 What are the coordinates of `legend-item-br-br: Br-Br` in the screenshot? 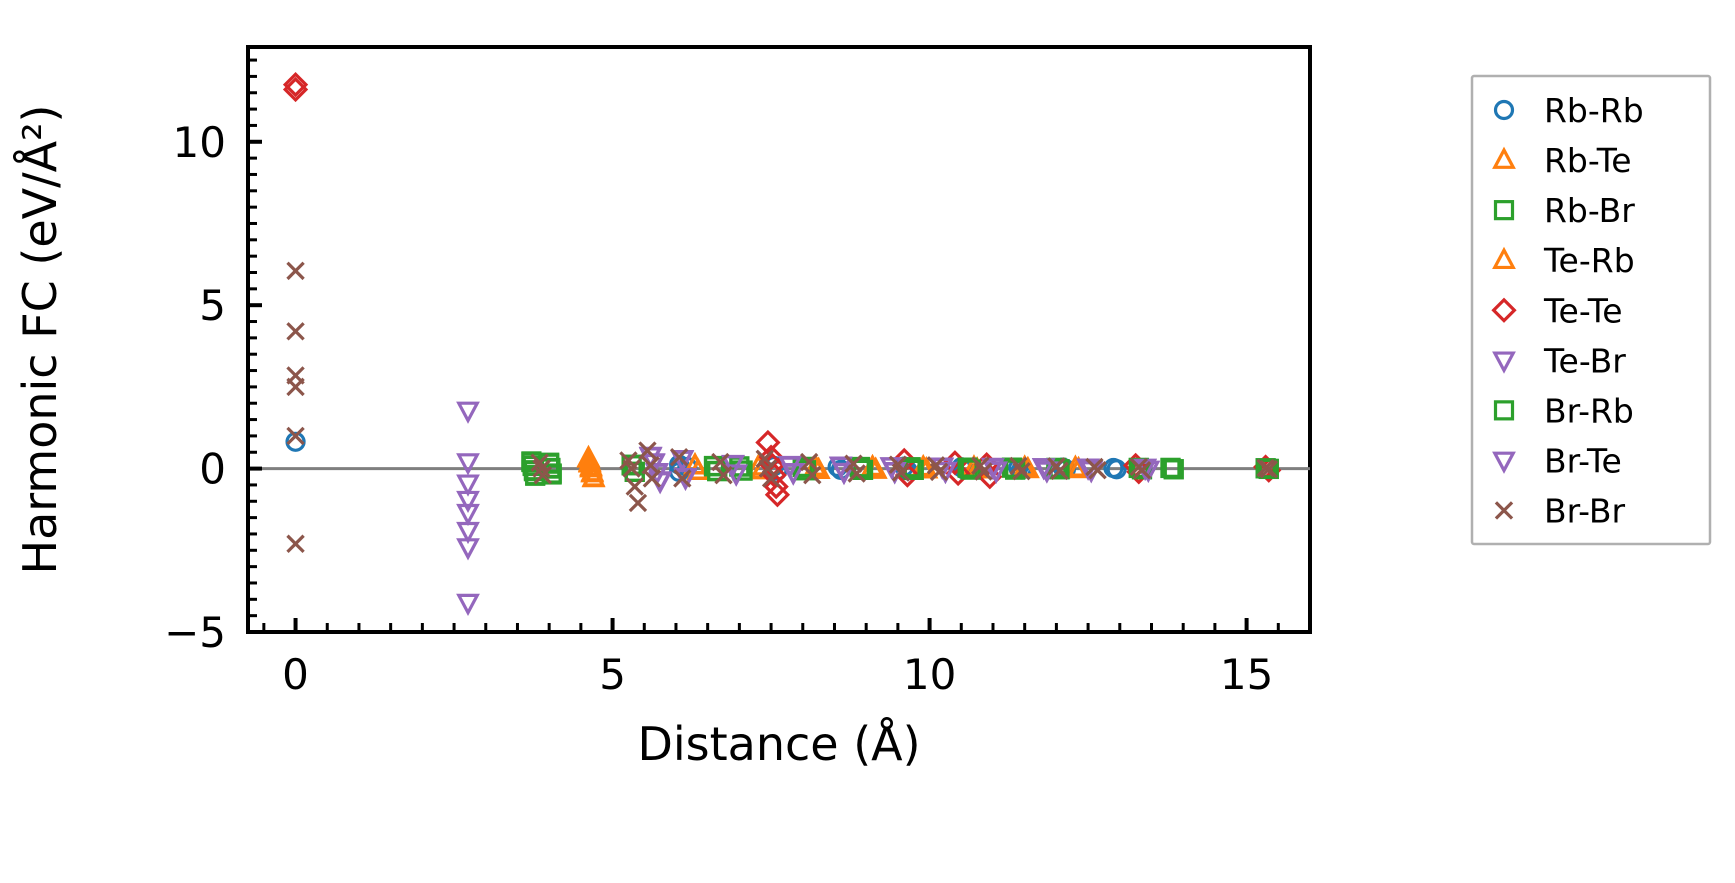 It's located at (1560, 510).